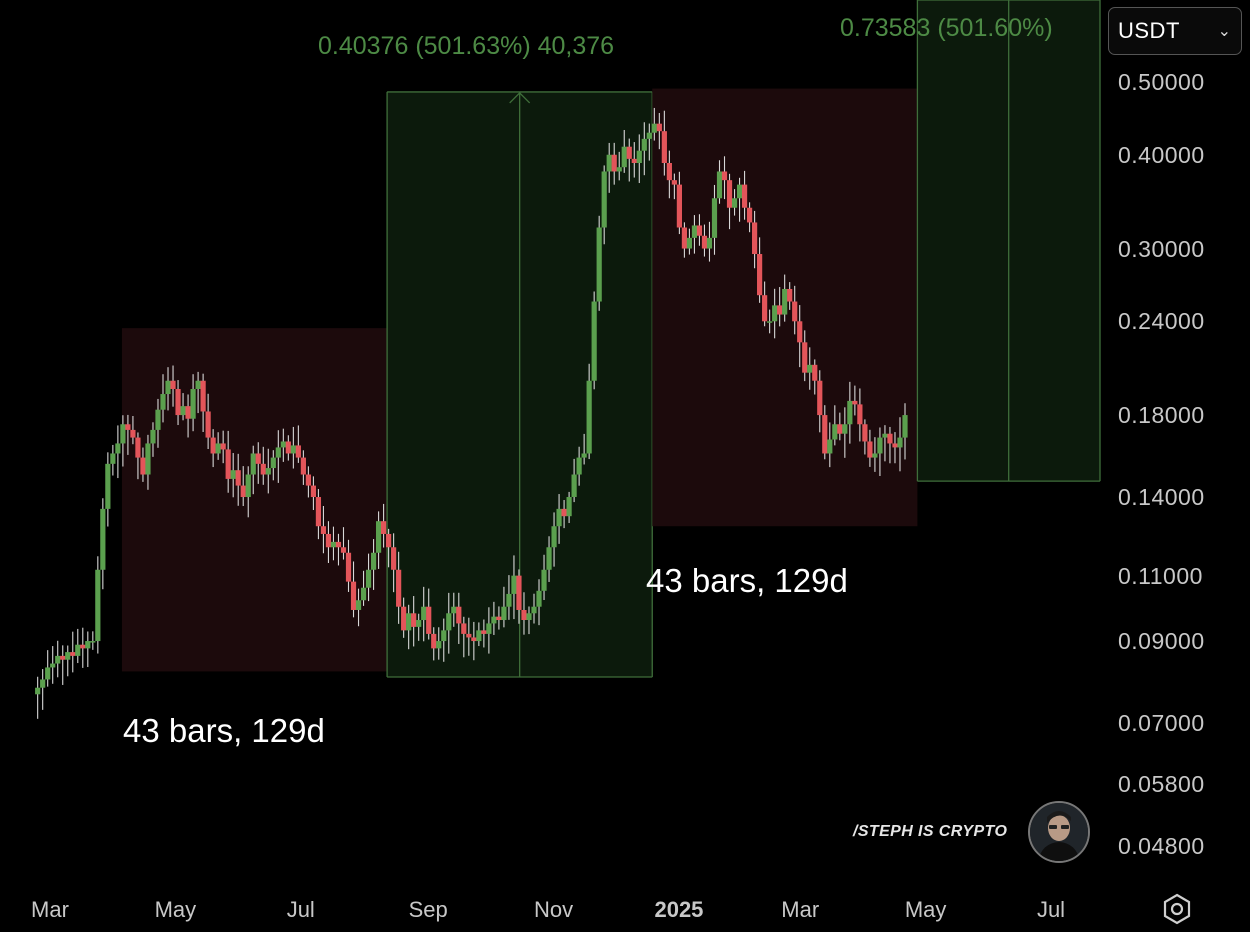  What do you see at coordinates (428, 909) in the screenshot?
I see `time-tick-label: Sep` at bounding box center [428, 909].